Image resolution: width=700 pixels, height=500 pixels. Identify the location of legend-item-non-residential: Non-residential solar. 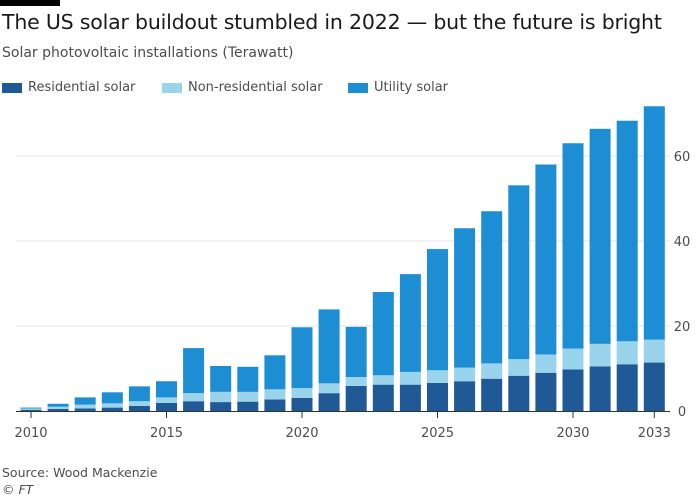
(242, 87).